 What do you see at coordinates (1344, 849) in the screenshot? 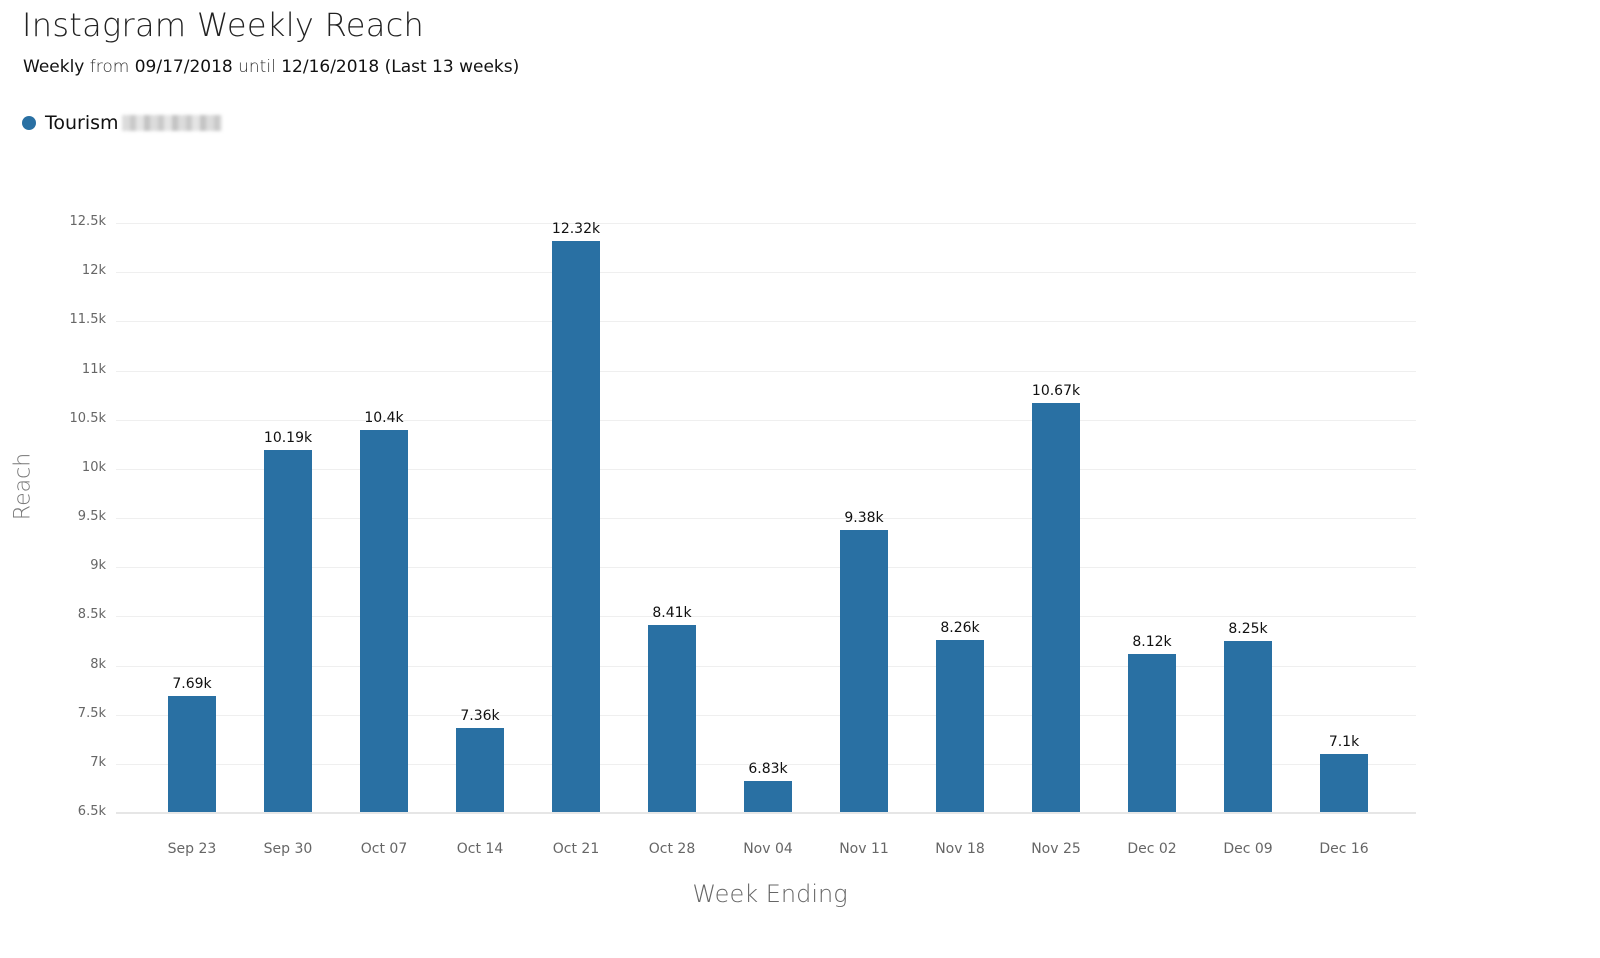
I see `x-tick-label: Dec 16` at bounding box center [1344, 849].